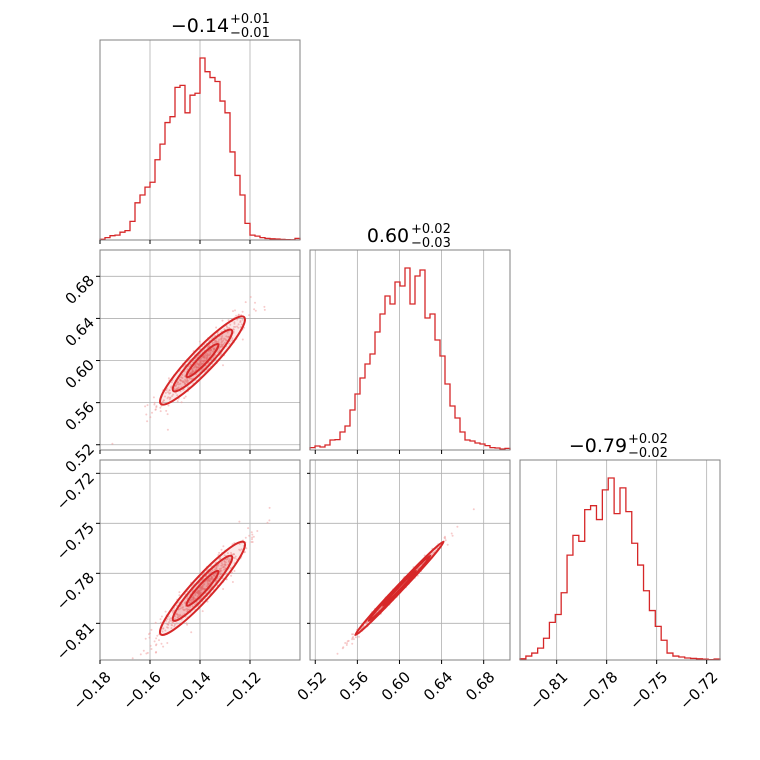  What do you see at coordinates (648, 453) in the screenshot?
I see `title-param-3-sub: −0.02` at bounding box center [648, 453].